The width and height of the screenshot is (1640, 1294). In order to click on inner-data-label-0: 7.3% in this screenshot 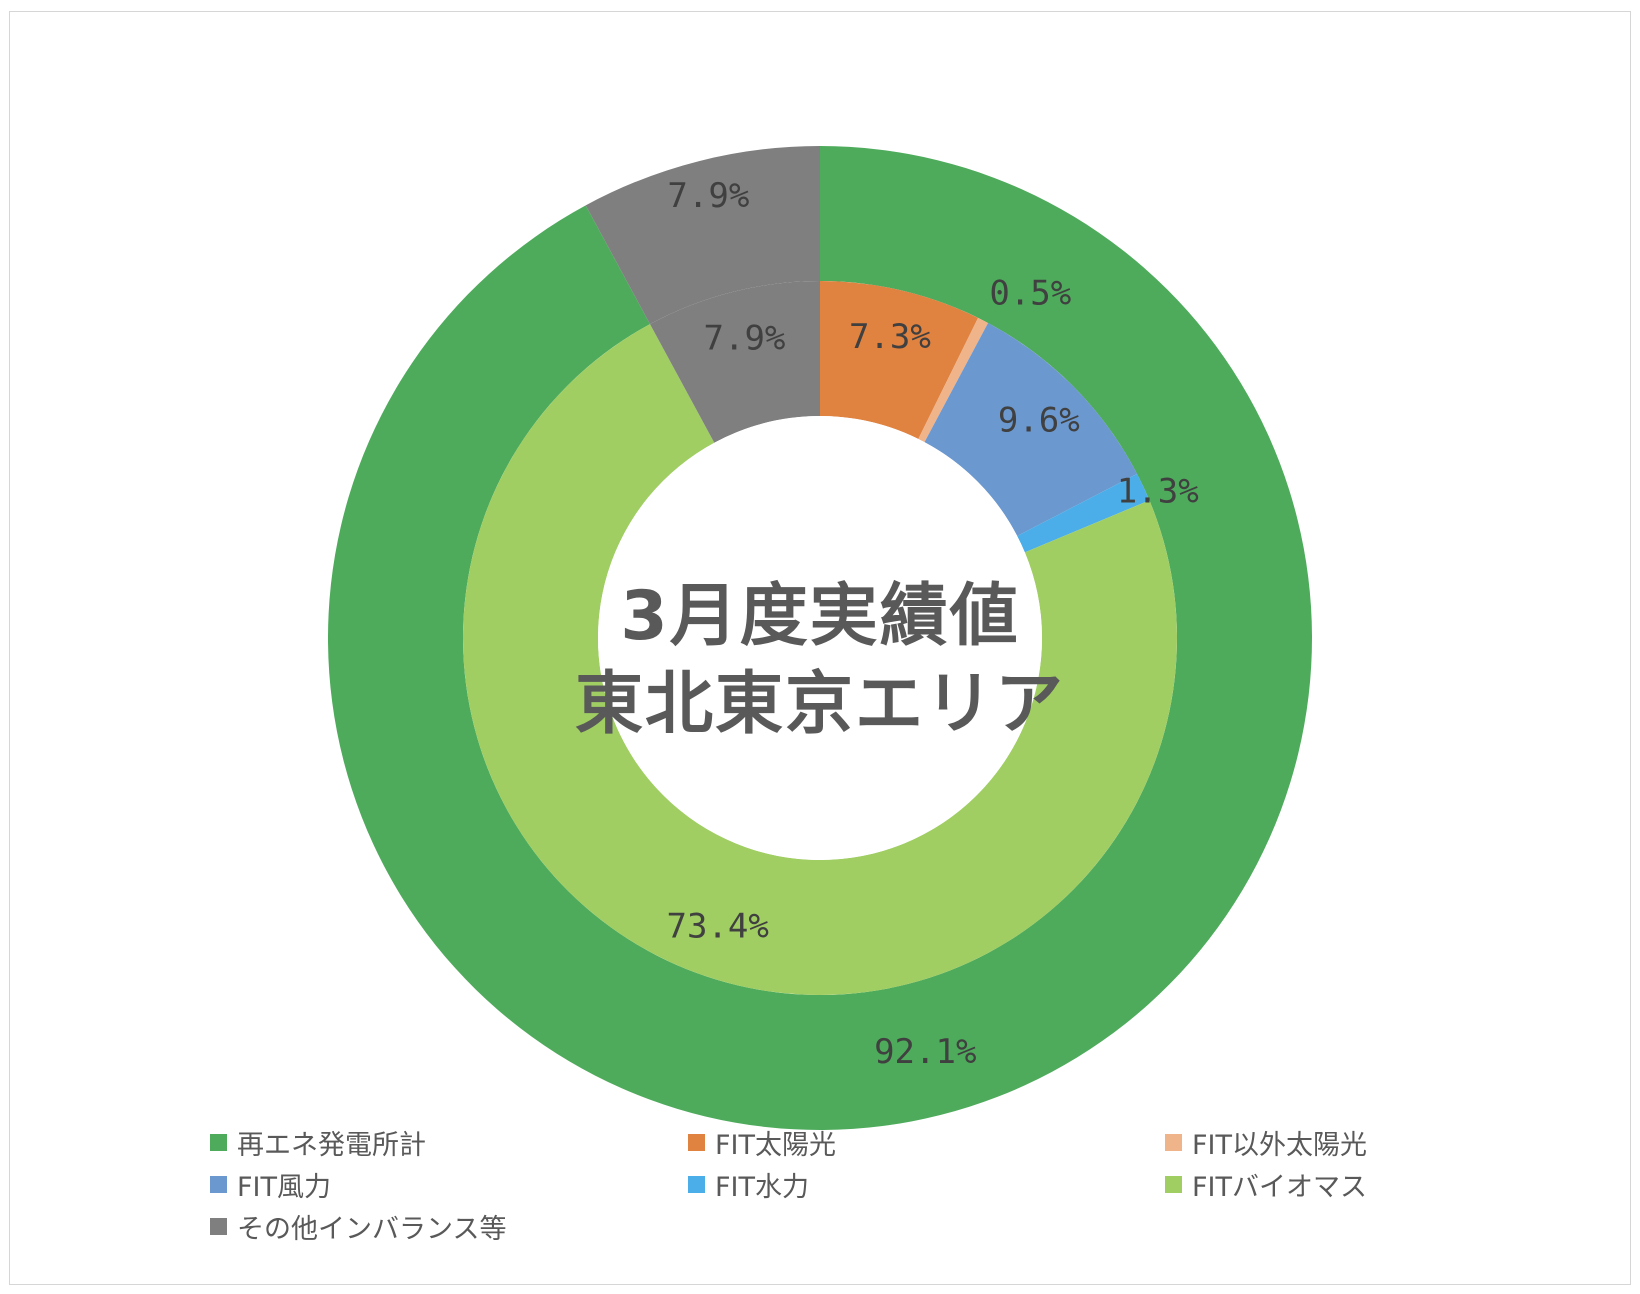, I will do `click(890, 337)`.